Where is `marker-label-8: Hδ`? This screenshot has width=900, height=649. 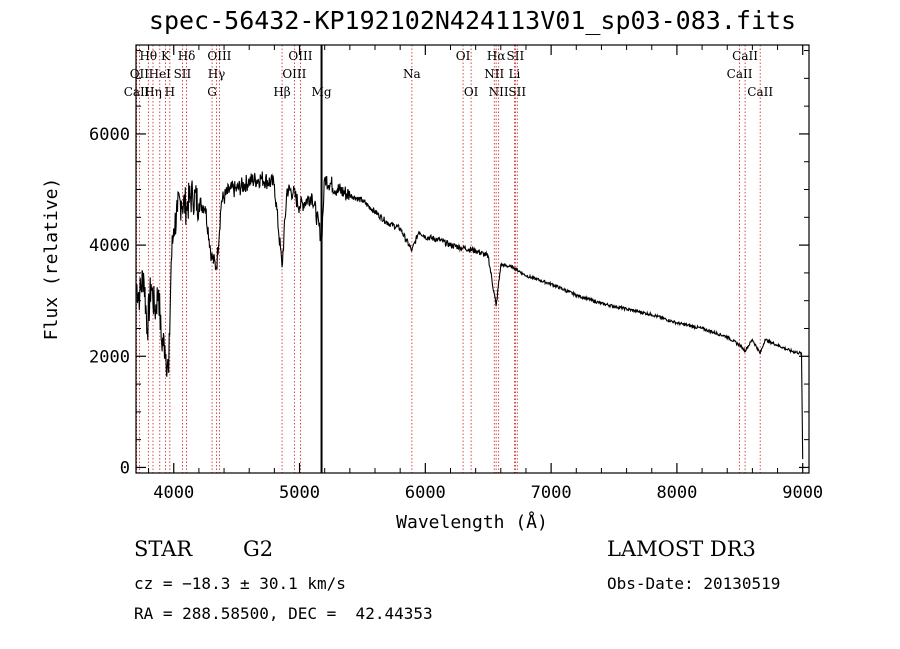
marker-label-8: Hδ is located at coordinates (187, 56).